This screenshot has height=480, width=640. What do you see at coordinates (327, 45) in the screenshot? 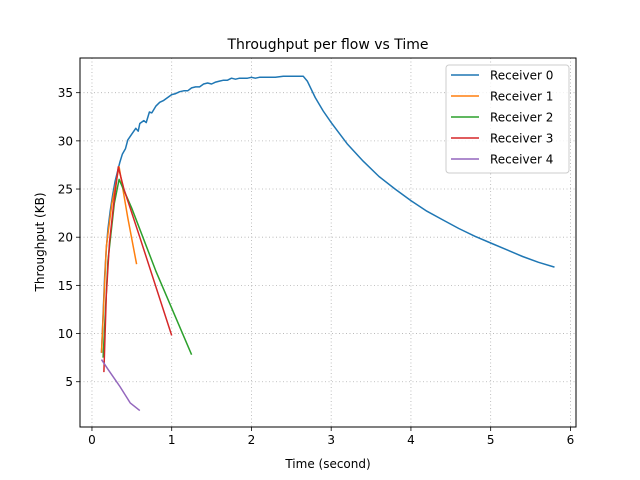
I see `chart-title: Throughput per flow vs Time` at bounding box center [327, 45].